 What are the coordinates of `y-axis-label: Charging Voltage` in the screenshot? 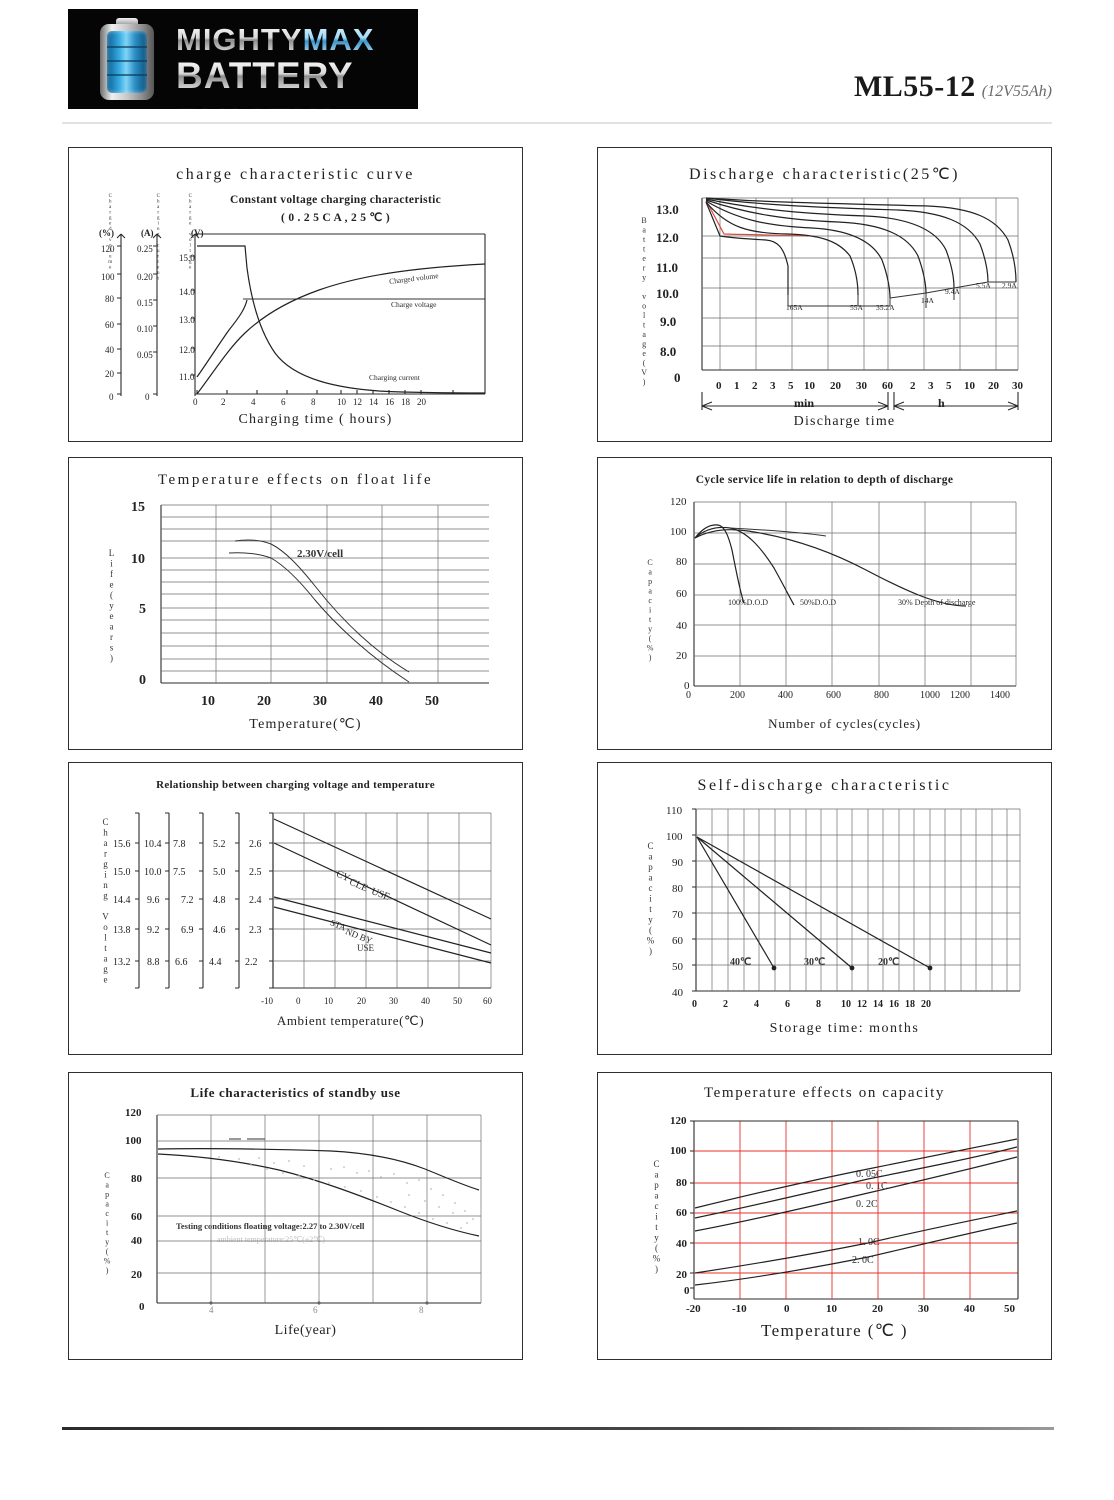 It's located at (105, 901).